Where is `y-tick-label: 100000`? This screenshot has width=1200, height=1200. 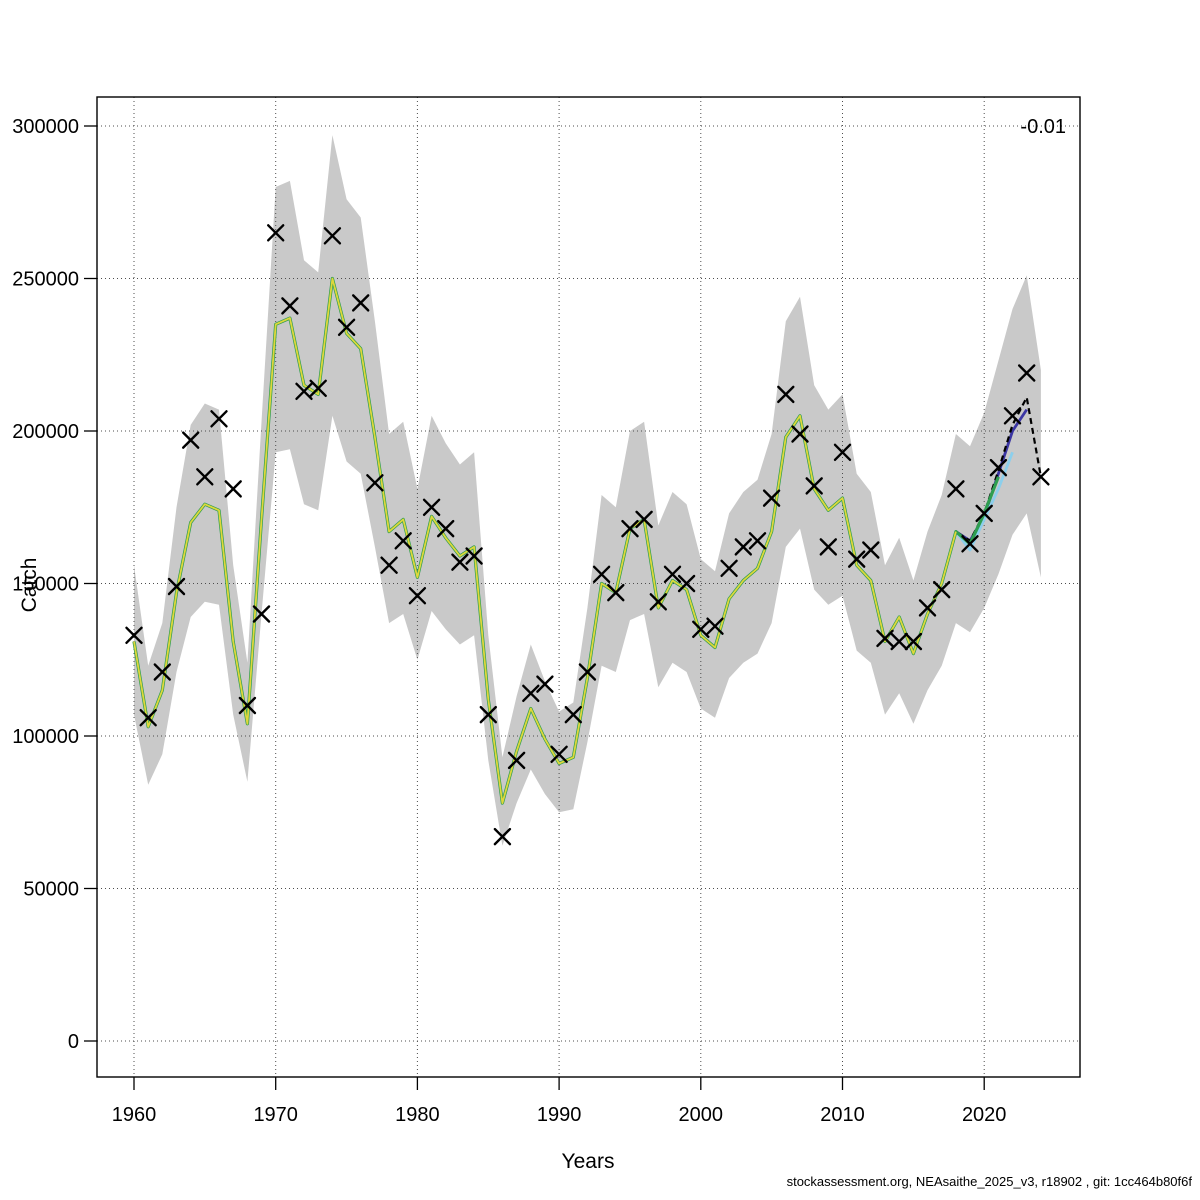
y-tick-label: 100000 is located at coordinates (45, 737).